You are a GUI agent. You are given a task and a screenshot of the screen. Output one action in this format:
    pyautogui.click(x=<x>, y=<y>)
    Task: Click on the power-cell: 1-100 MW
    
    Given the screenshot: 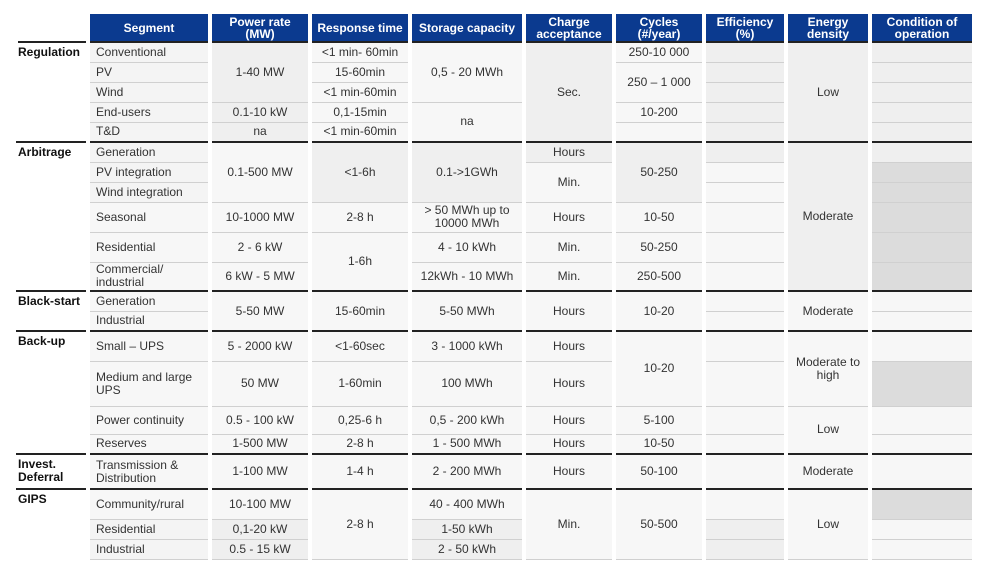 What is the action you would take?
    pyautogui.click(x=259, y=471)
    